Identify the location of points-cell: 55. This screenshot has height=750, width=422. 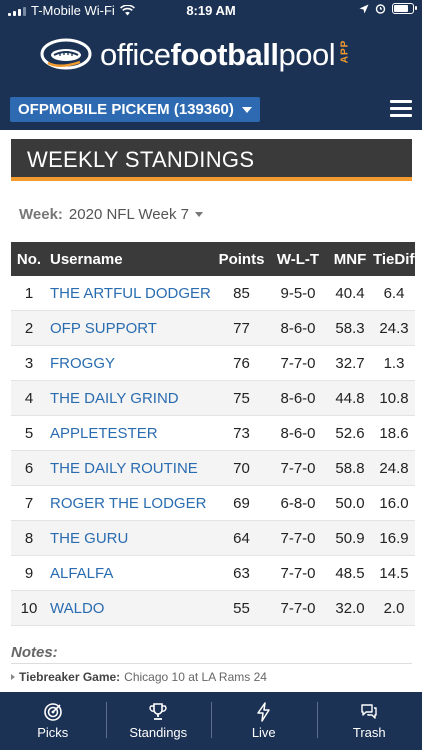
(241, 608).